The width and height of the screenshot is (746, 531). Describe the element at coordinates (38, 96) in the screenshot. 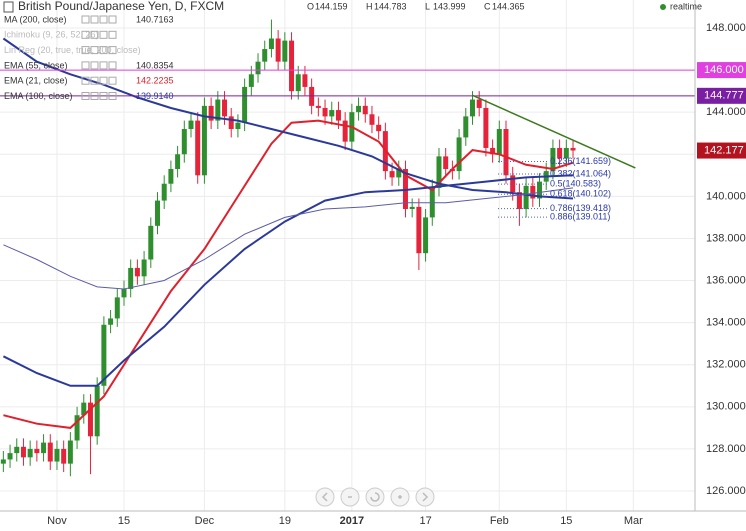

I see `indicator-name: EMA (100, close)` at that location.